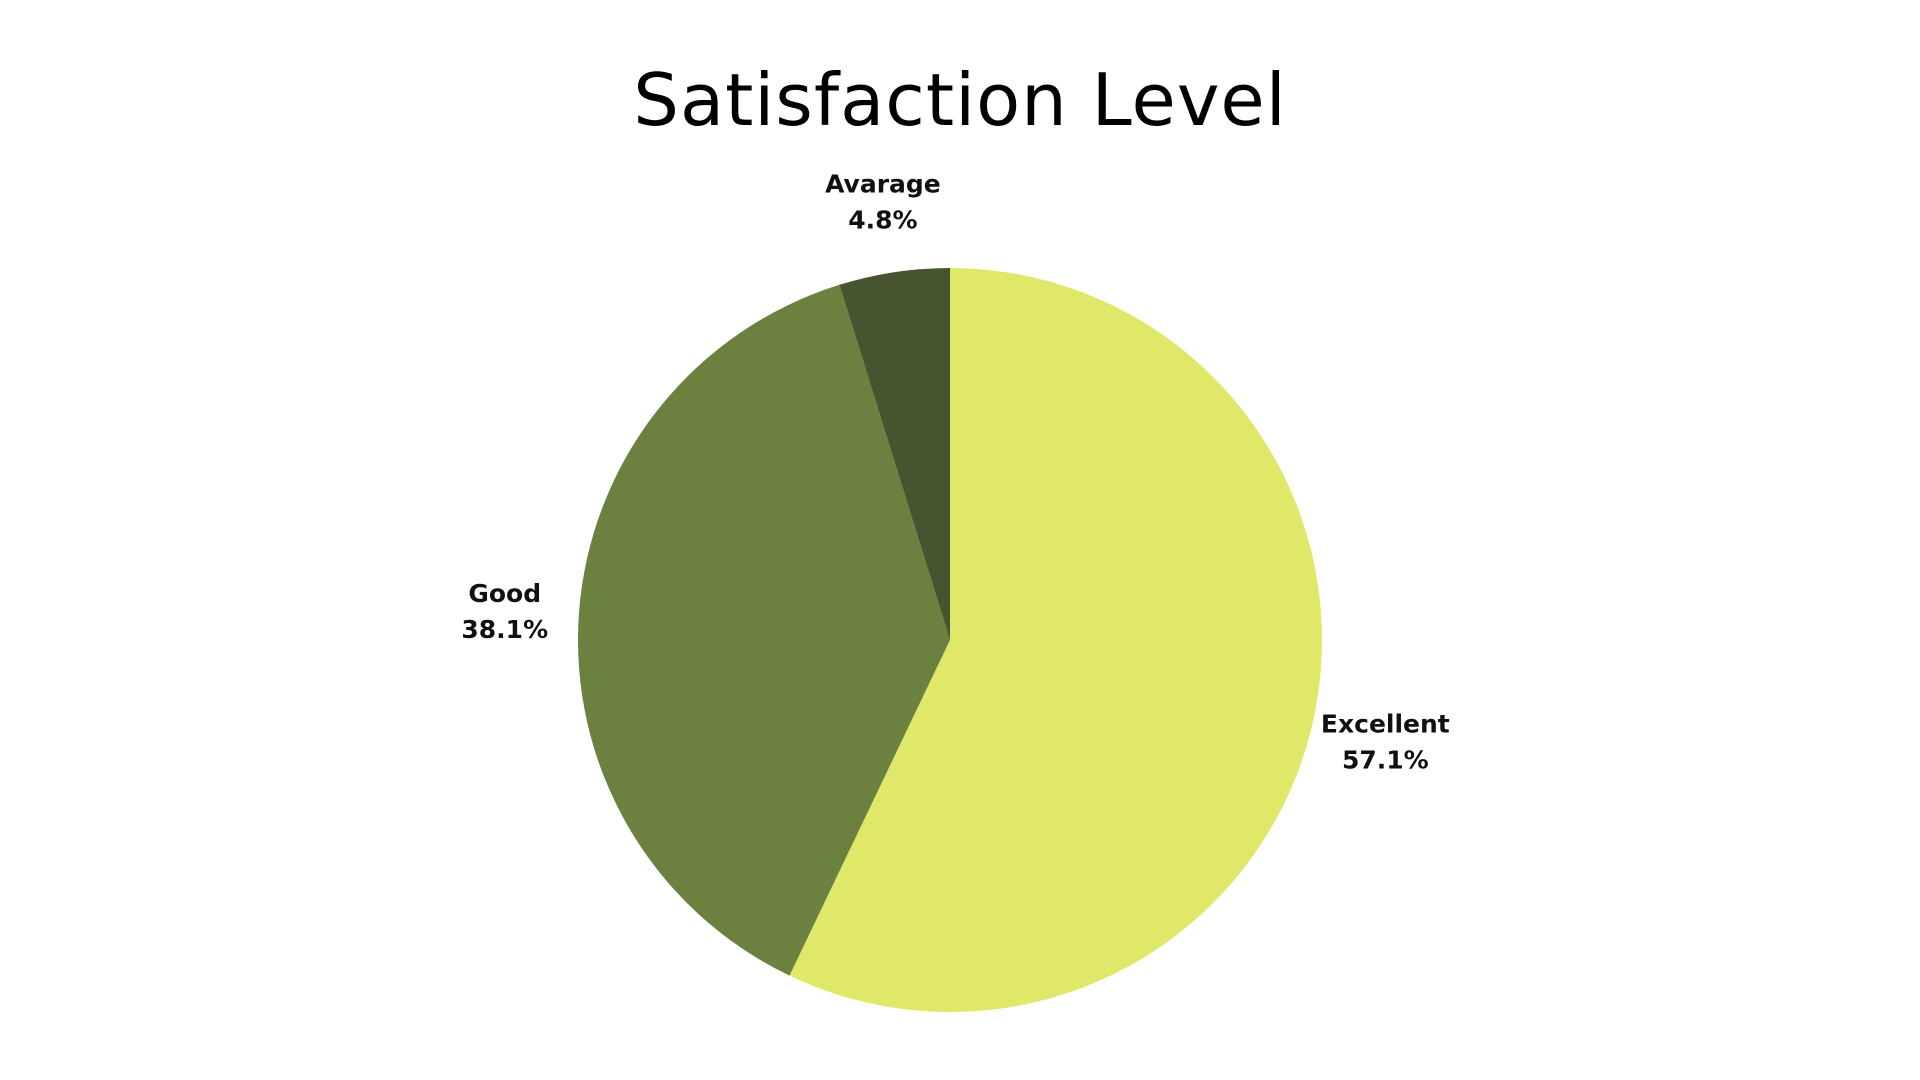 The width and height of the screenshot is (1920, 1080). Describe the element at coordinates (504, 629) in the screenshot. I see `slice-percent: 38.1%` at that location.